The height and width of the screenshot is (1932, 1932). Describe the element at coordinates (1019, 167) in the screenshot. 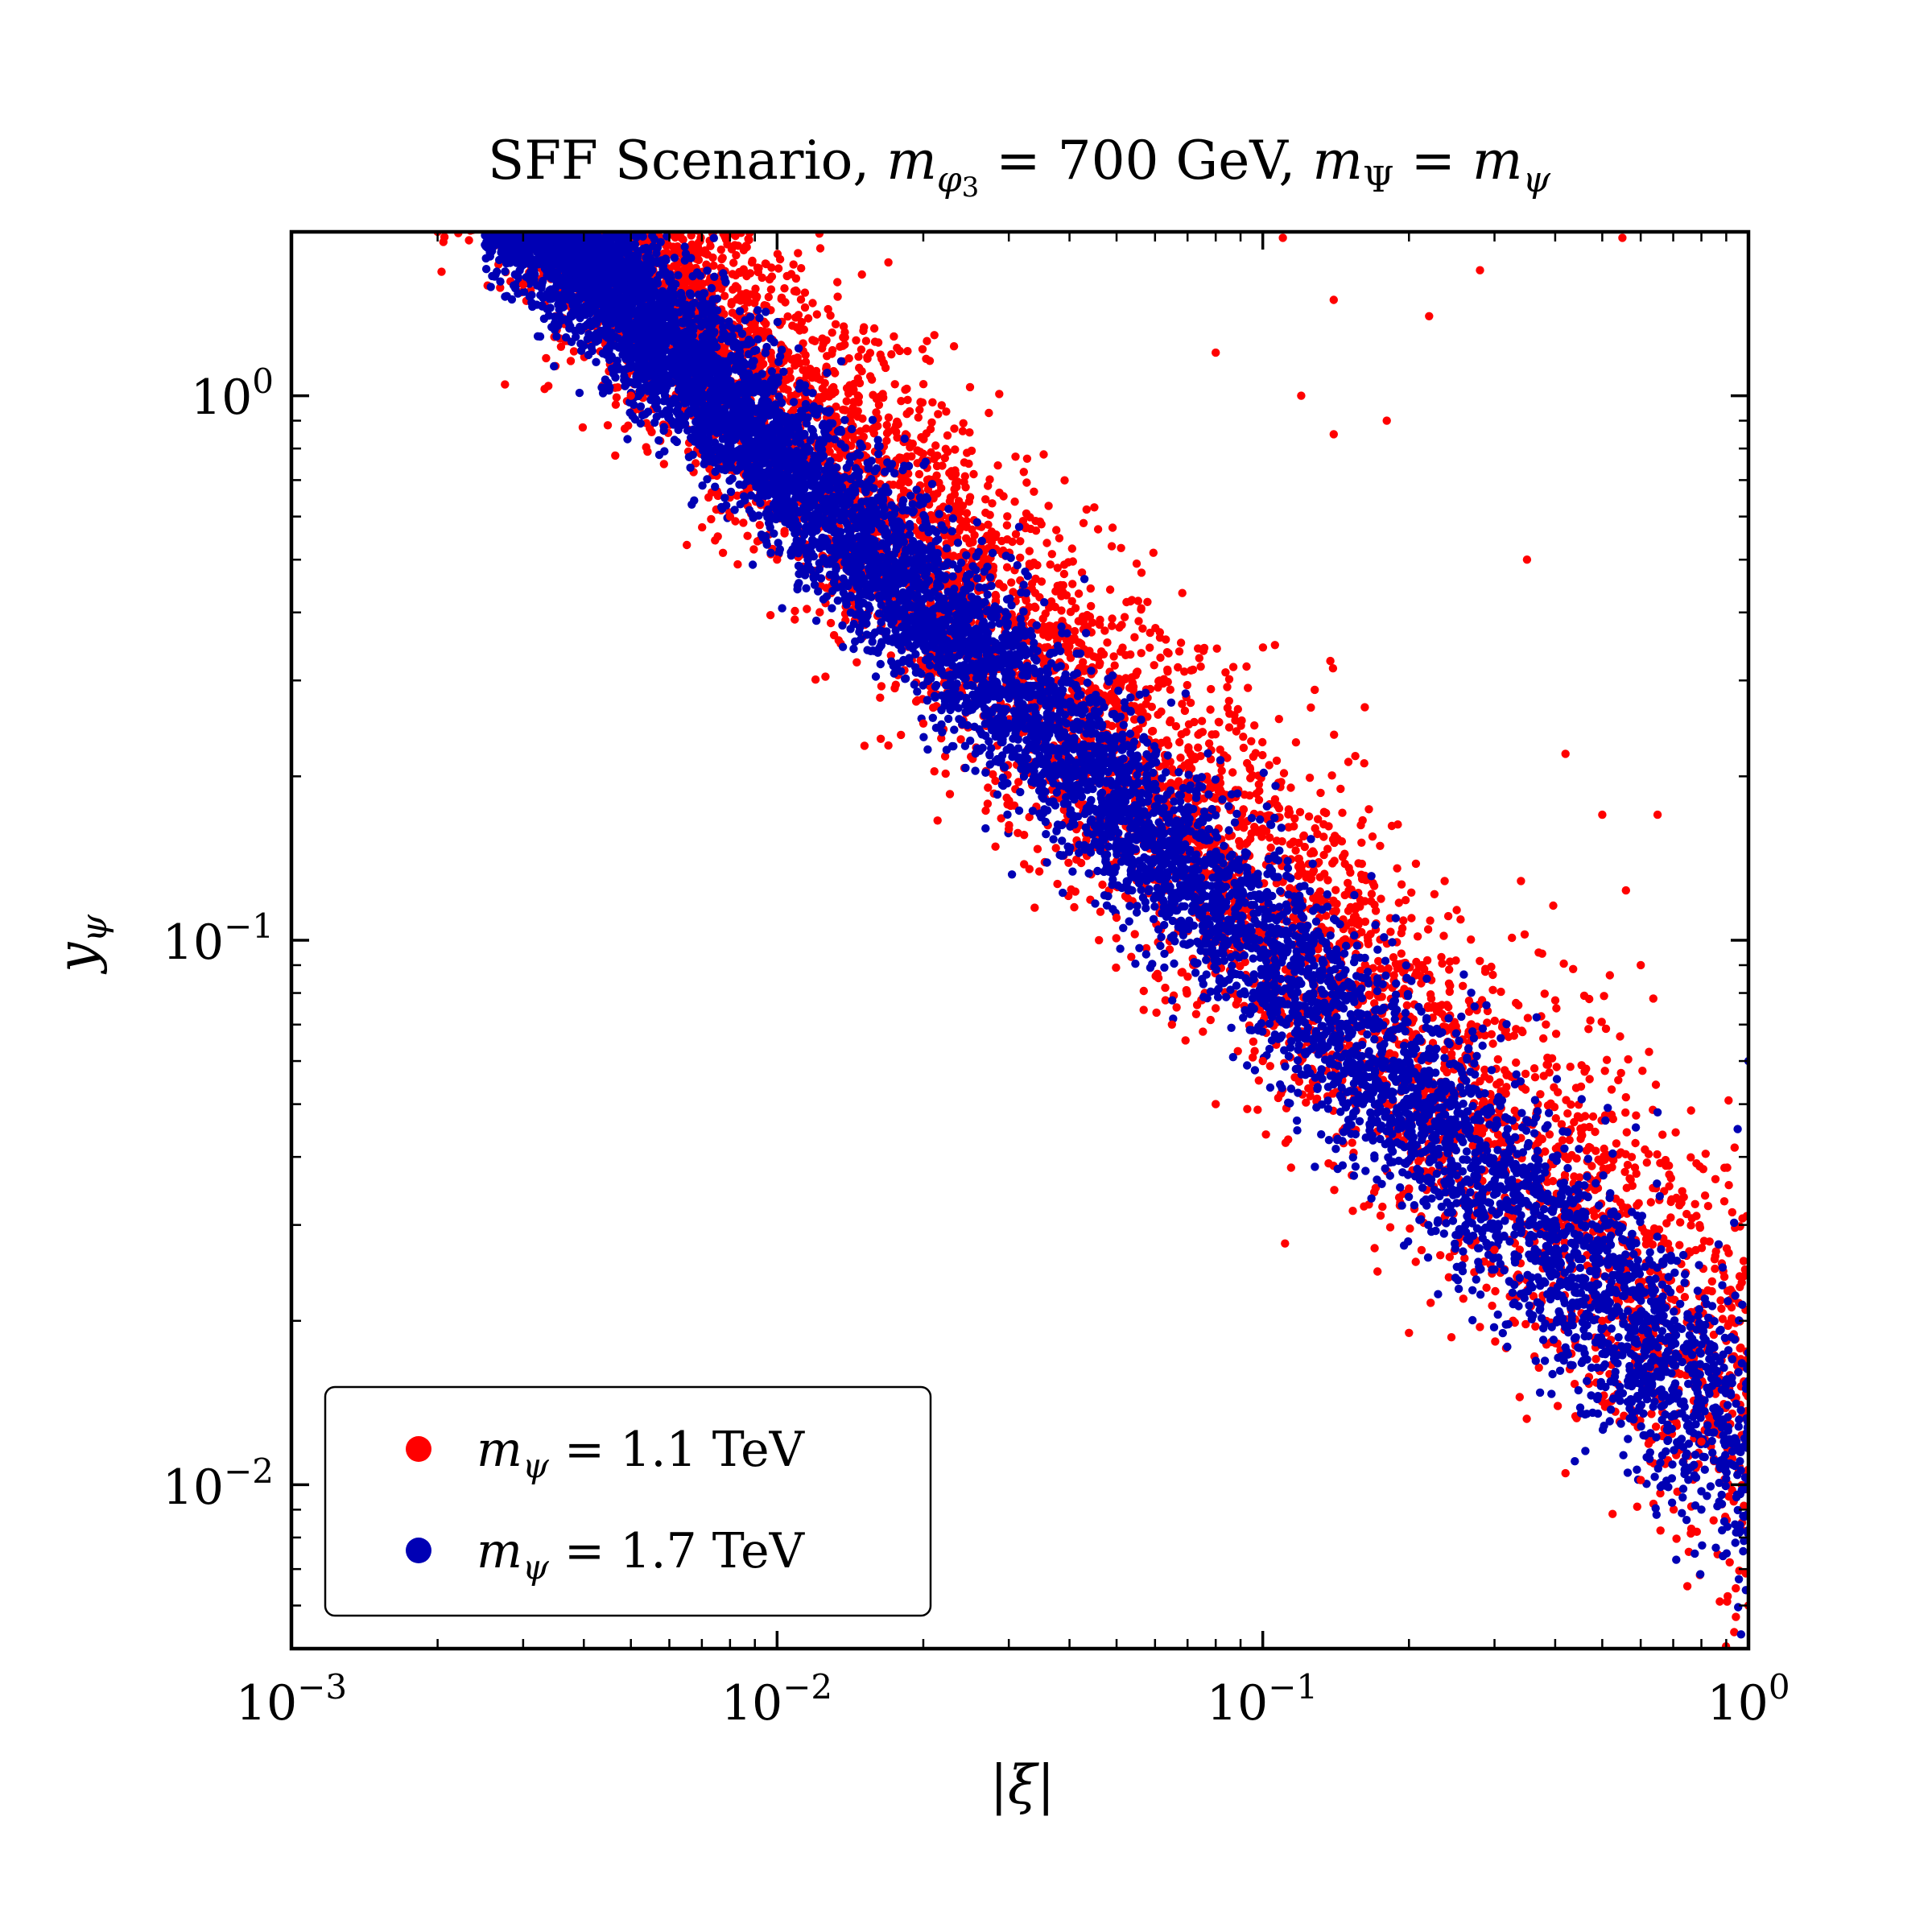

I see `chart-title: SFF Scenario, mφ3 = 700 GeV, mΨ = mψ` at that location.